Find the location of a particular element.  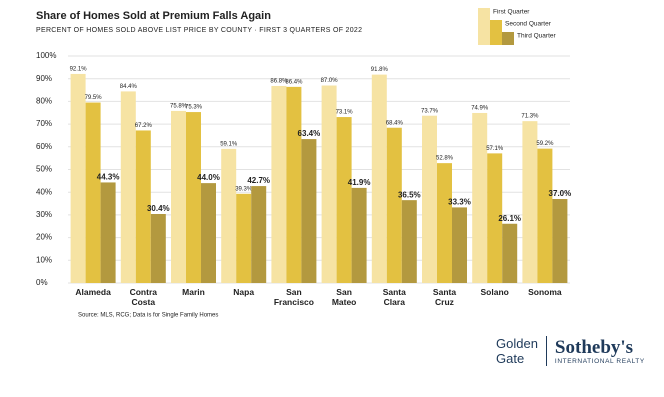

value-label: 59.2% is located at coordinates (545, 144).